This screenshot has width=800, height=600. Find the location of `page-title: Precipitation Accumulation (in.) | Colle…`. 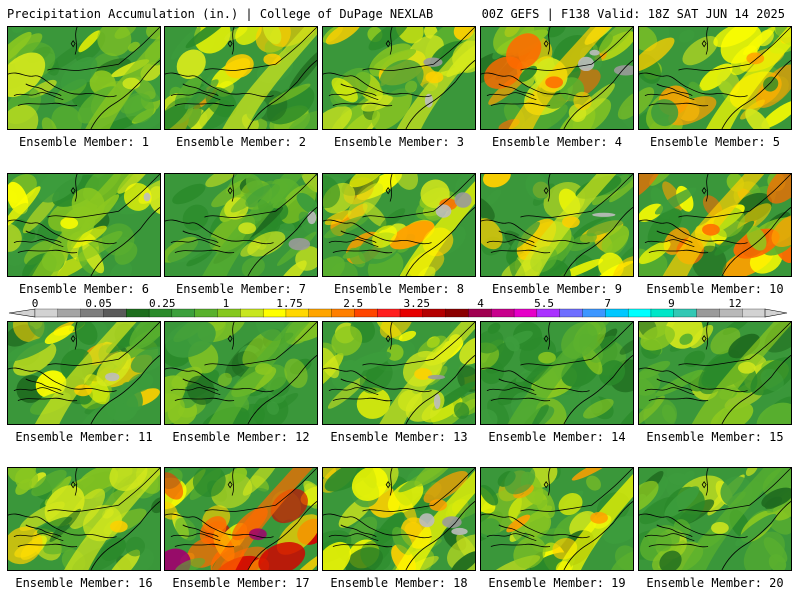

page-title: Precipitation Accumulation (in.) | Colle… is located at coordinates (220, 14).